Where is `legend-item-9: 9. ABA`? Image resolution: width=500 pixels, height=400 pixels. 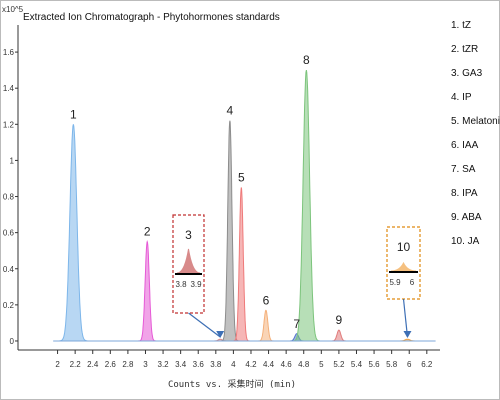 legend-item-9: 9. ABA is located at coordinates (466, 217).